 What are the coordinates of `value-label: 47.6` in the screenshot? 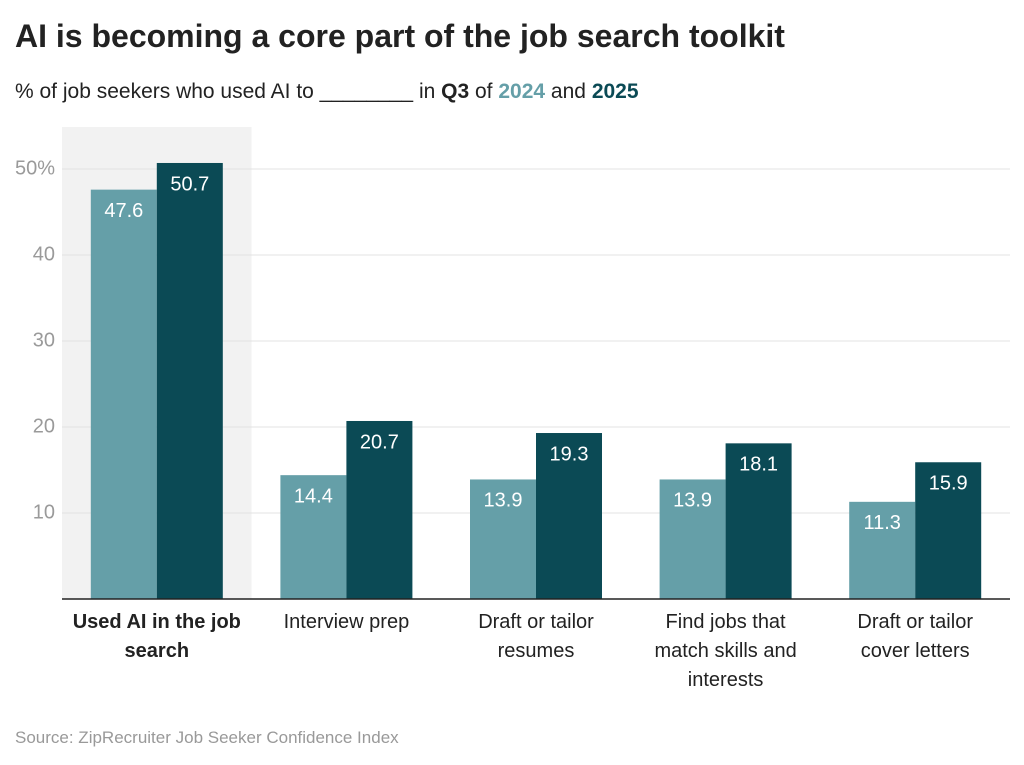 It's located at (123, 211).